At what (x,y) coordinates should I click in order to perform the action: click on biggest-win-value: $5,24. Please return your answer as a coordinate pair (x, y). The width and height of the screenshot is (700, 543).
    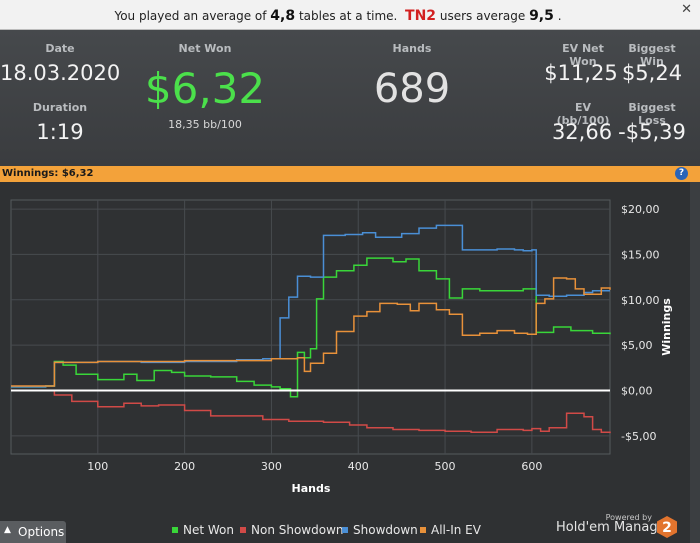
    Looking at the image, I should click on (652, 73).